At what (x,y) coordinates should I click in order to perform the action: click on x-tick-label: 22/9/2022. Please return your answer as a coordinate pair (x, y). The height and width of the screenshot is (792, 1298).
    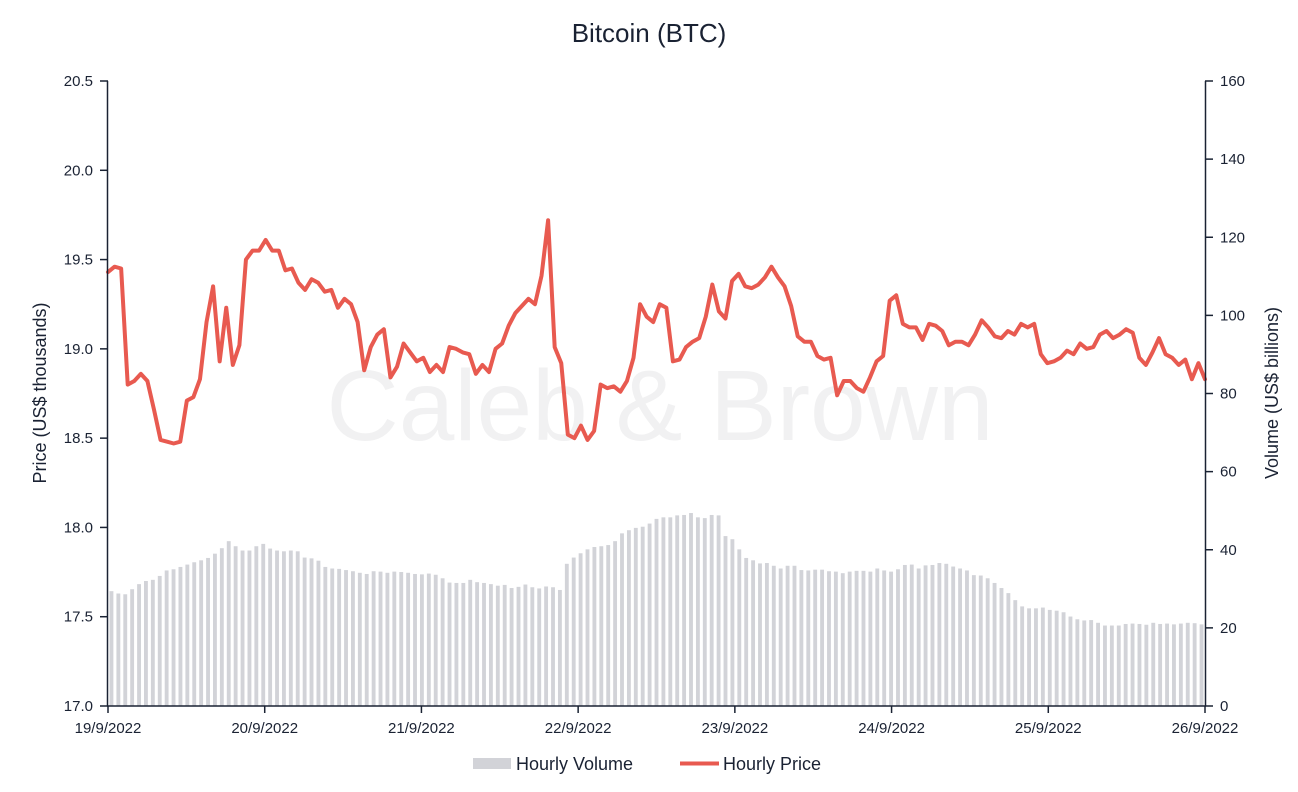
    Looking at the image, I should click on (578, 728).